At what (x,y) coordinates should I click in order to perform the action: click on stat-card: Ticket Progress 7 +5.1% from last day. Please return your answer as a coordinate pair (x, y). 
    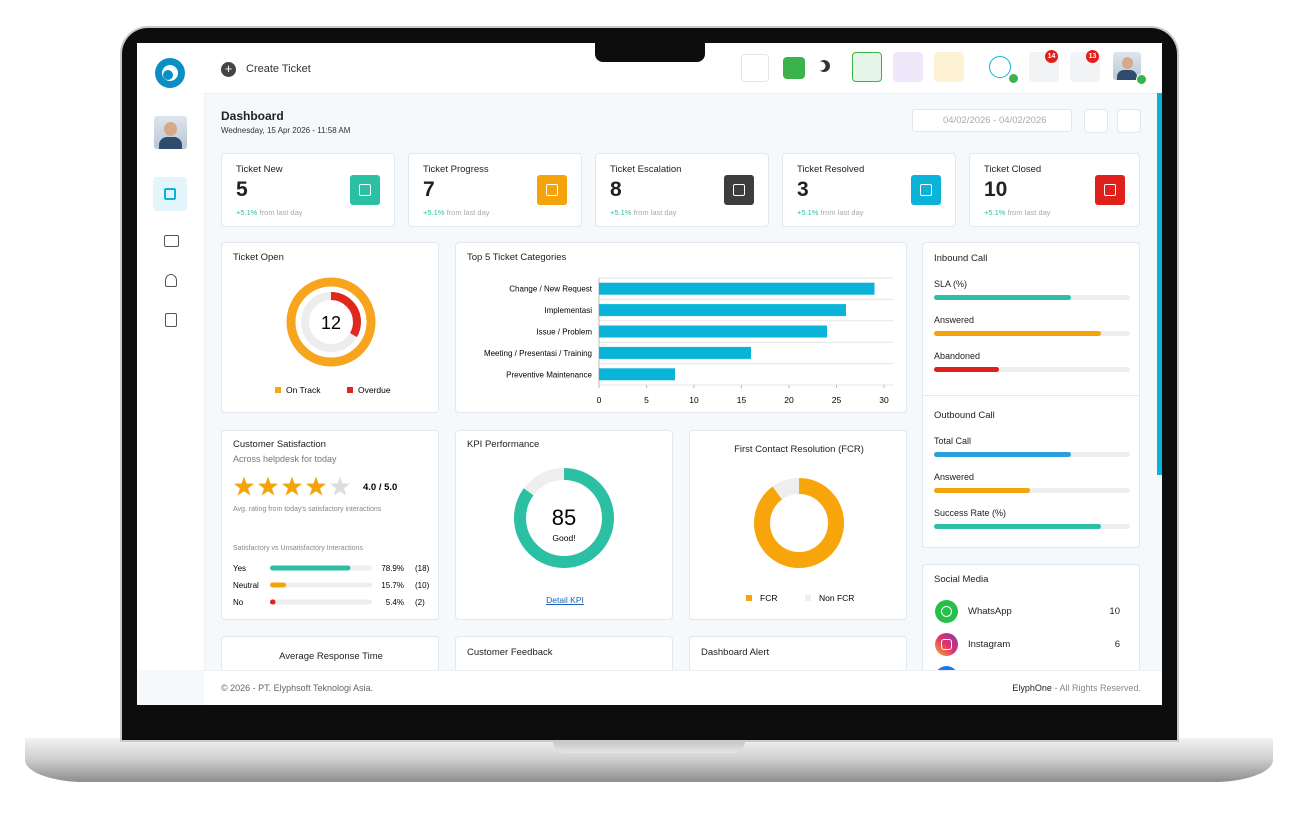
    Looking at the image, I should click on (495, 190).